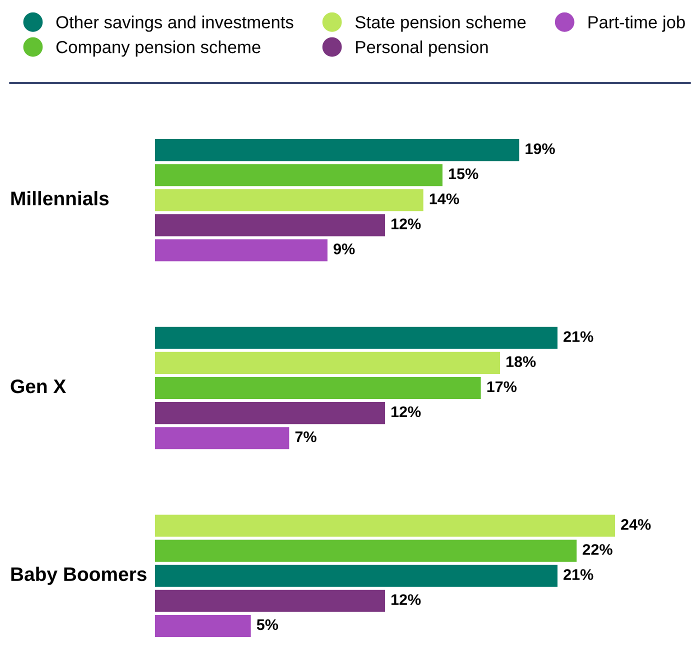 This screenshot has width=693, height=646. Describe the element at coordinates (60, 198) in the screenshot. I see `y-tick-label: Millennials` at that location.